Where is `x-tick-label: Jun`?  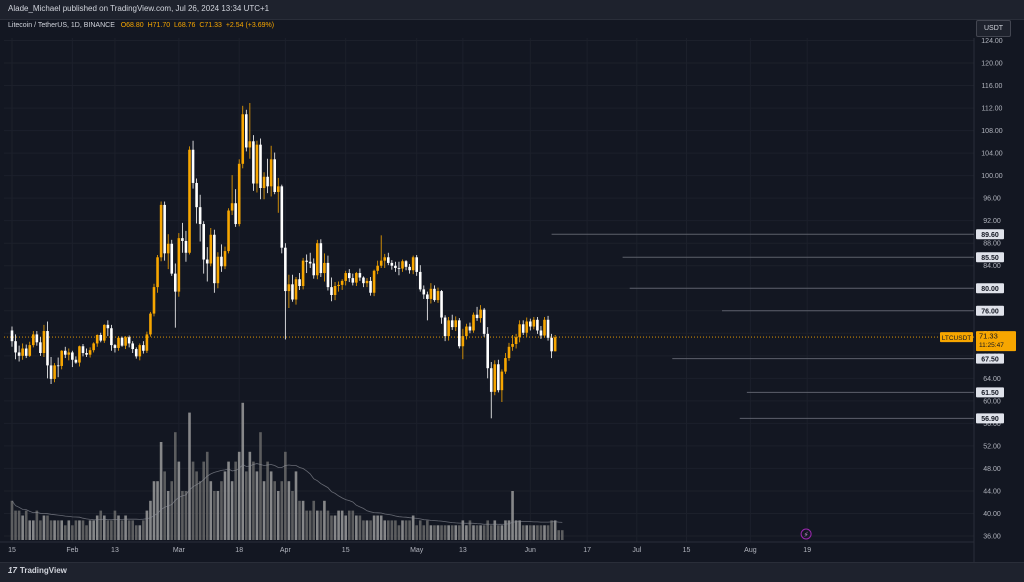
x-tick-label: Jun is located at coordinates (530, 550).